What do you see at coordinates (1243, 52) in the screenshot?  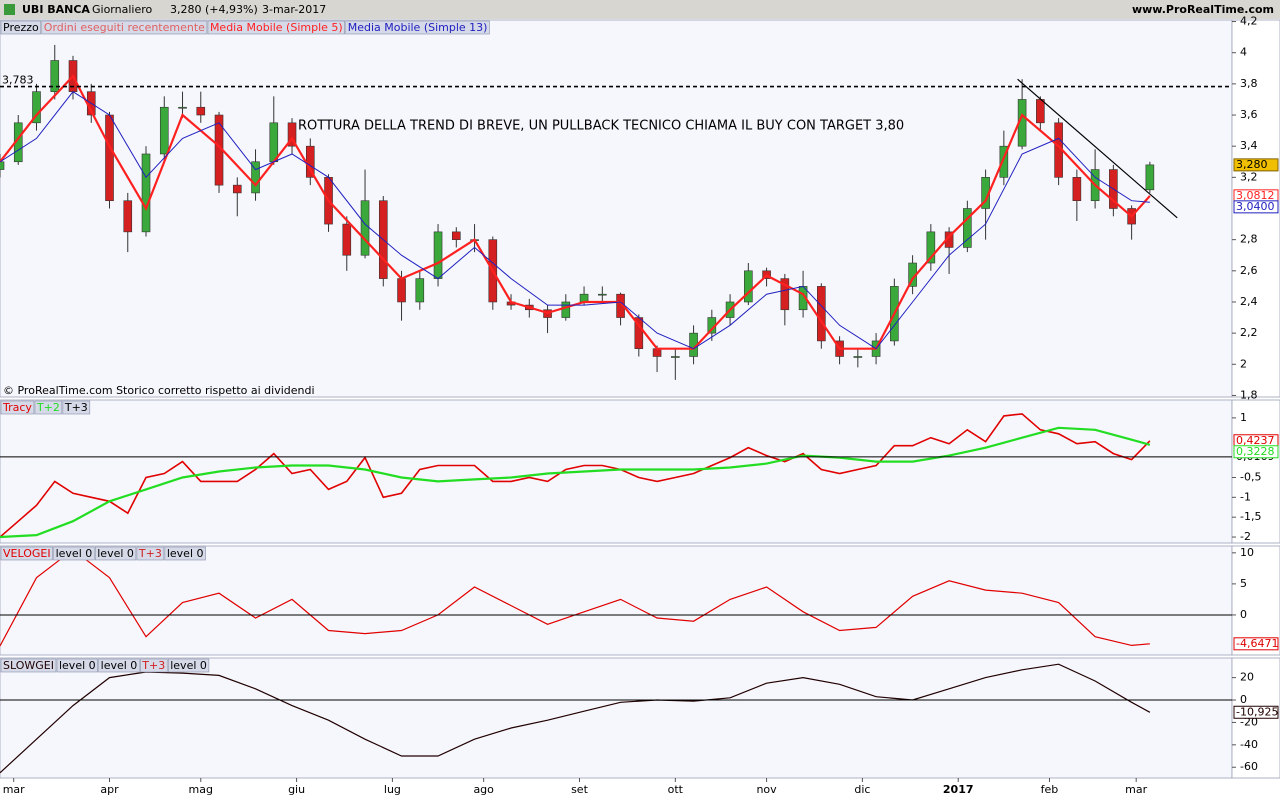 I see `y-tick-label: 4` at bounding box center [1243, 52].